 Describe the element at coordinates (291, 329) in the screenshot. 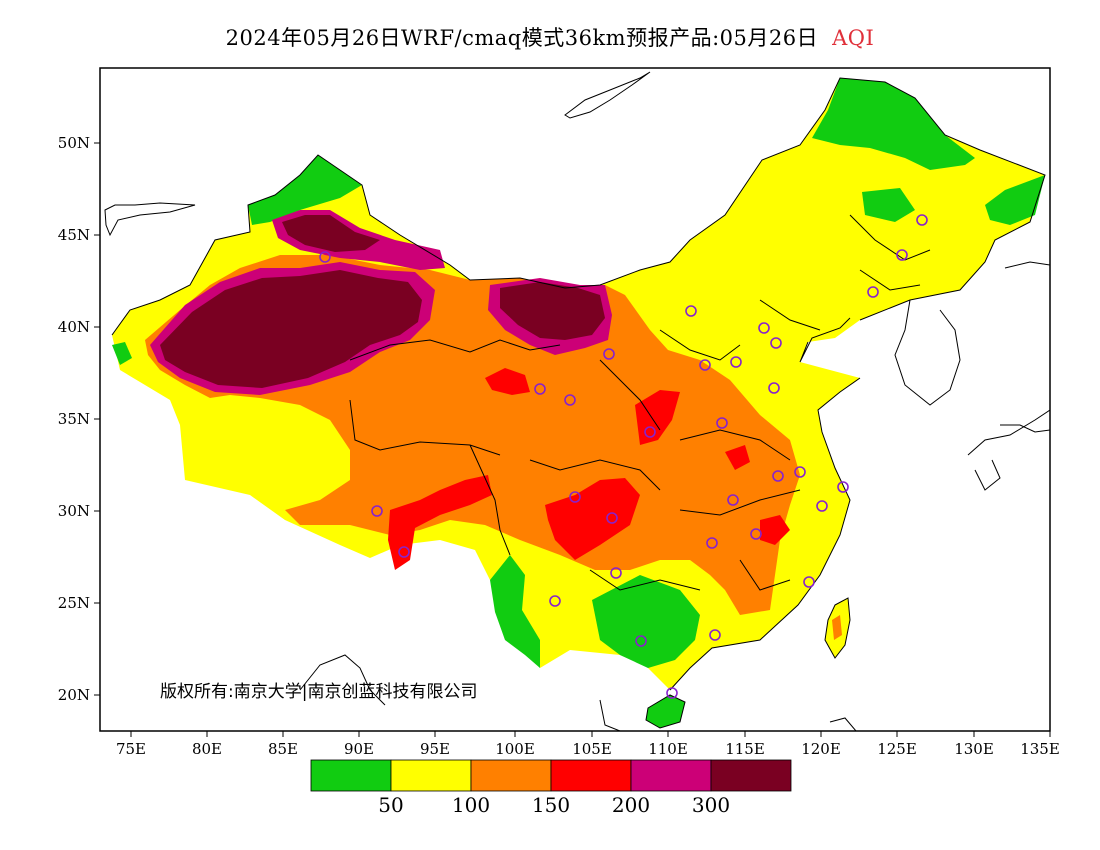

I see `aqi-region-severe-tarim` at that location.